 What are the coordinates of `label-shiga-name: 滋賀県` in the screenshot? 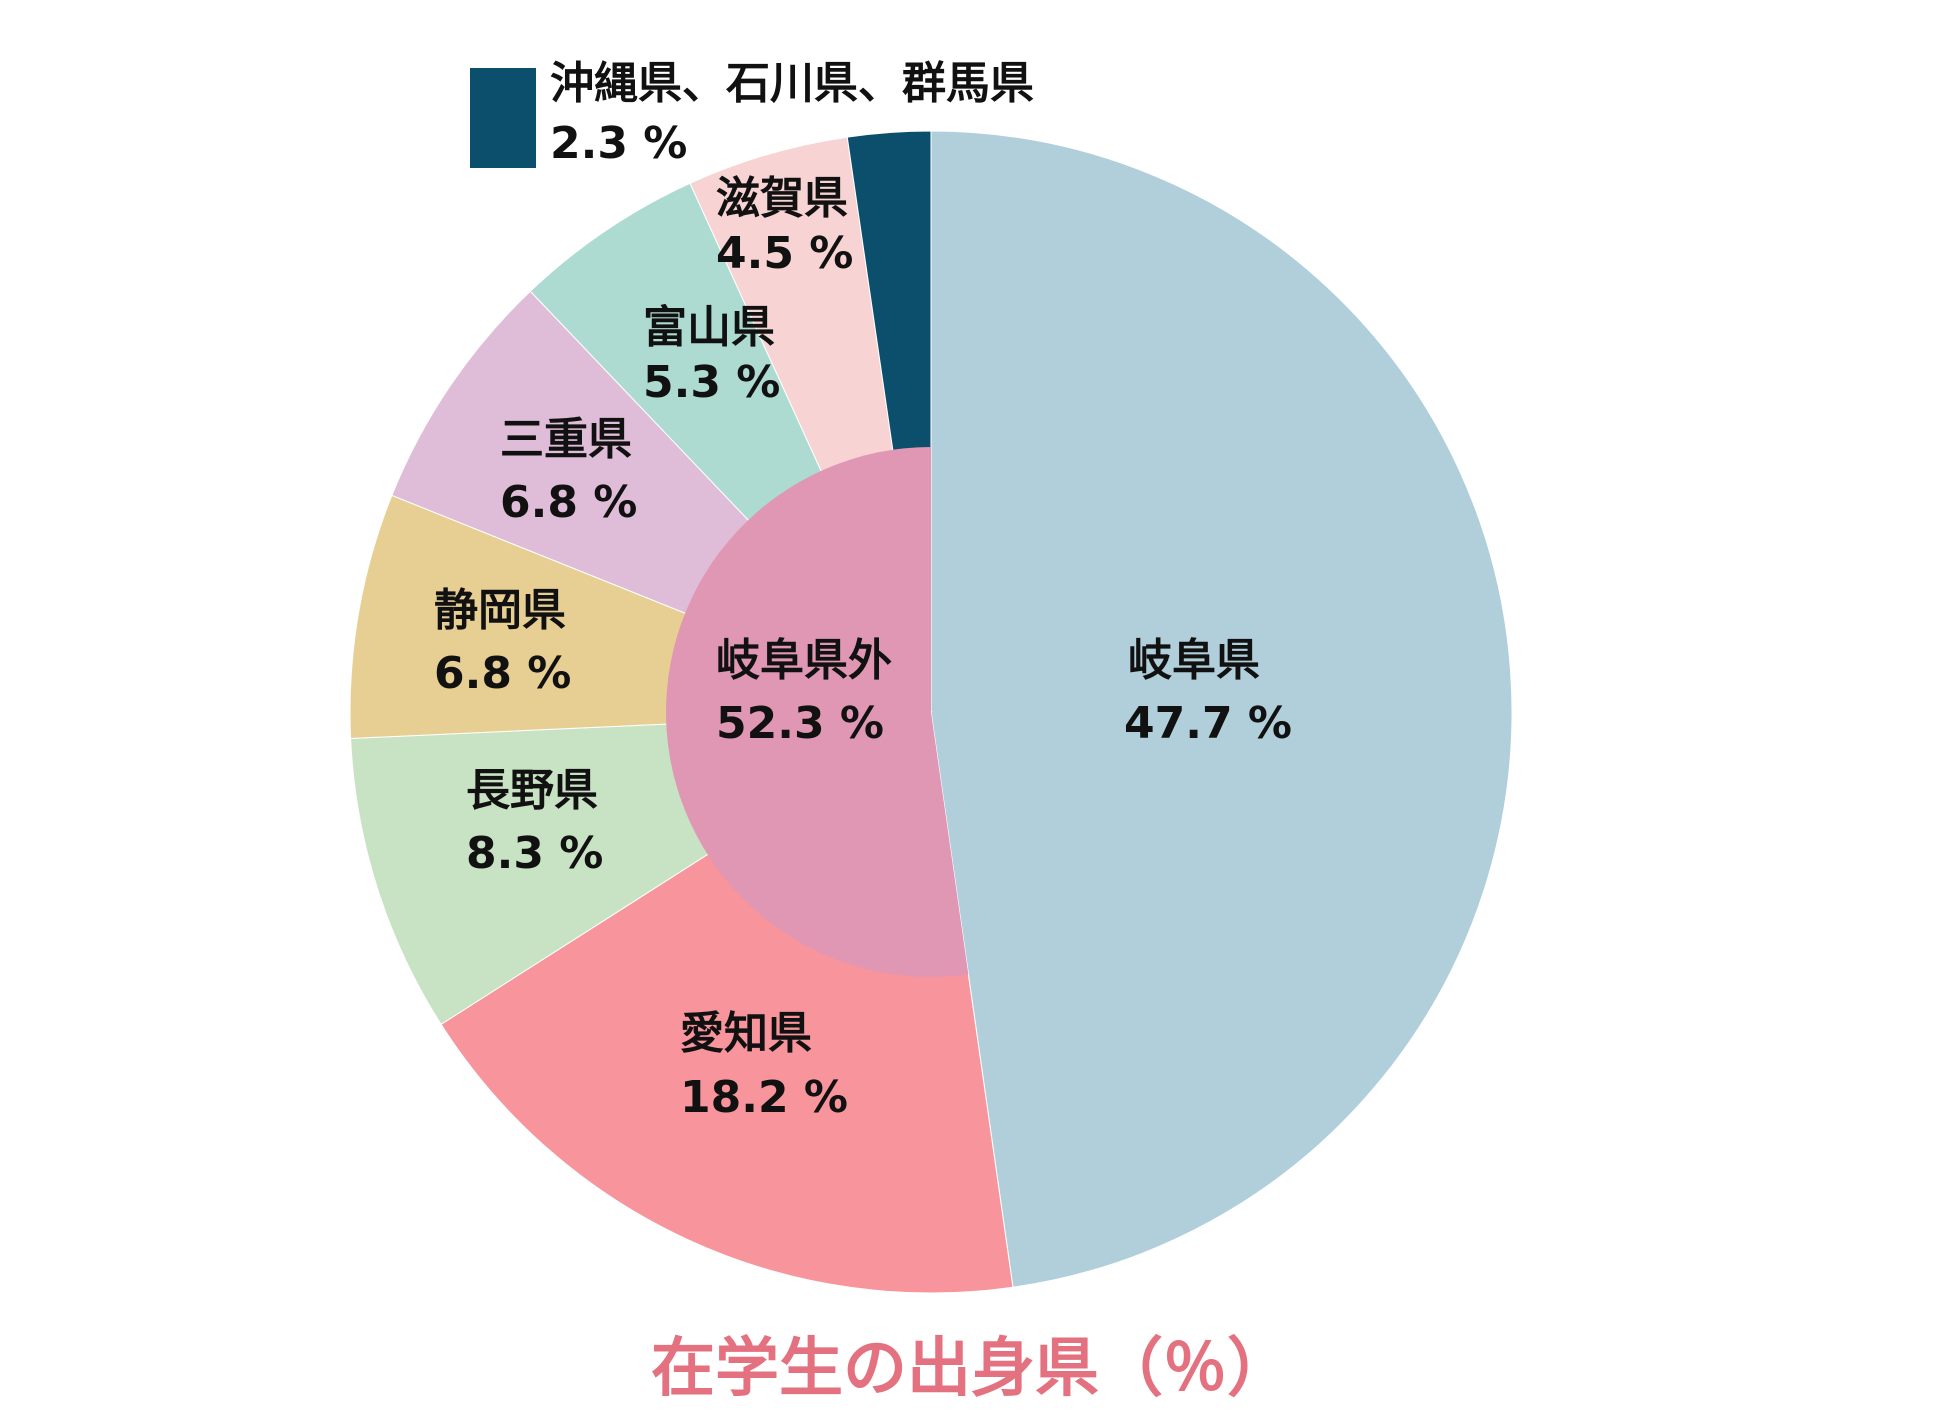 It's located at (782, 198).